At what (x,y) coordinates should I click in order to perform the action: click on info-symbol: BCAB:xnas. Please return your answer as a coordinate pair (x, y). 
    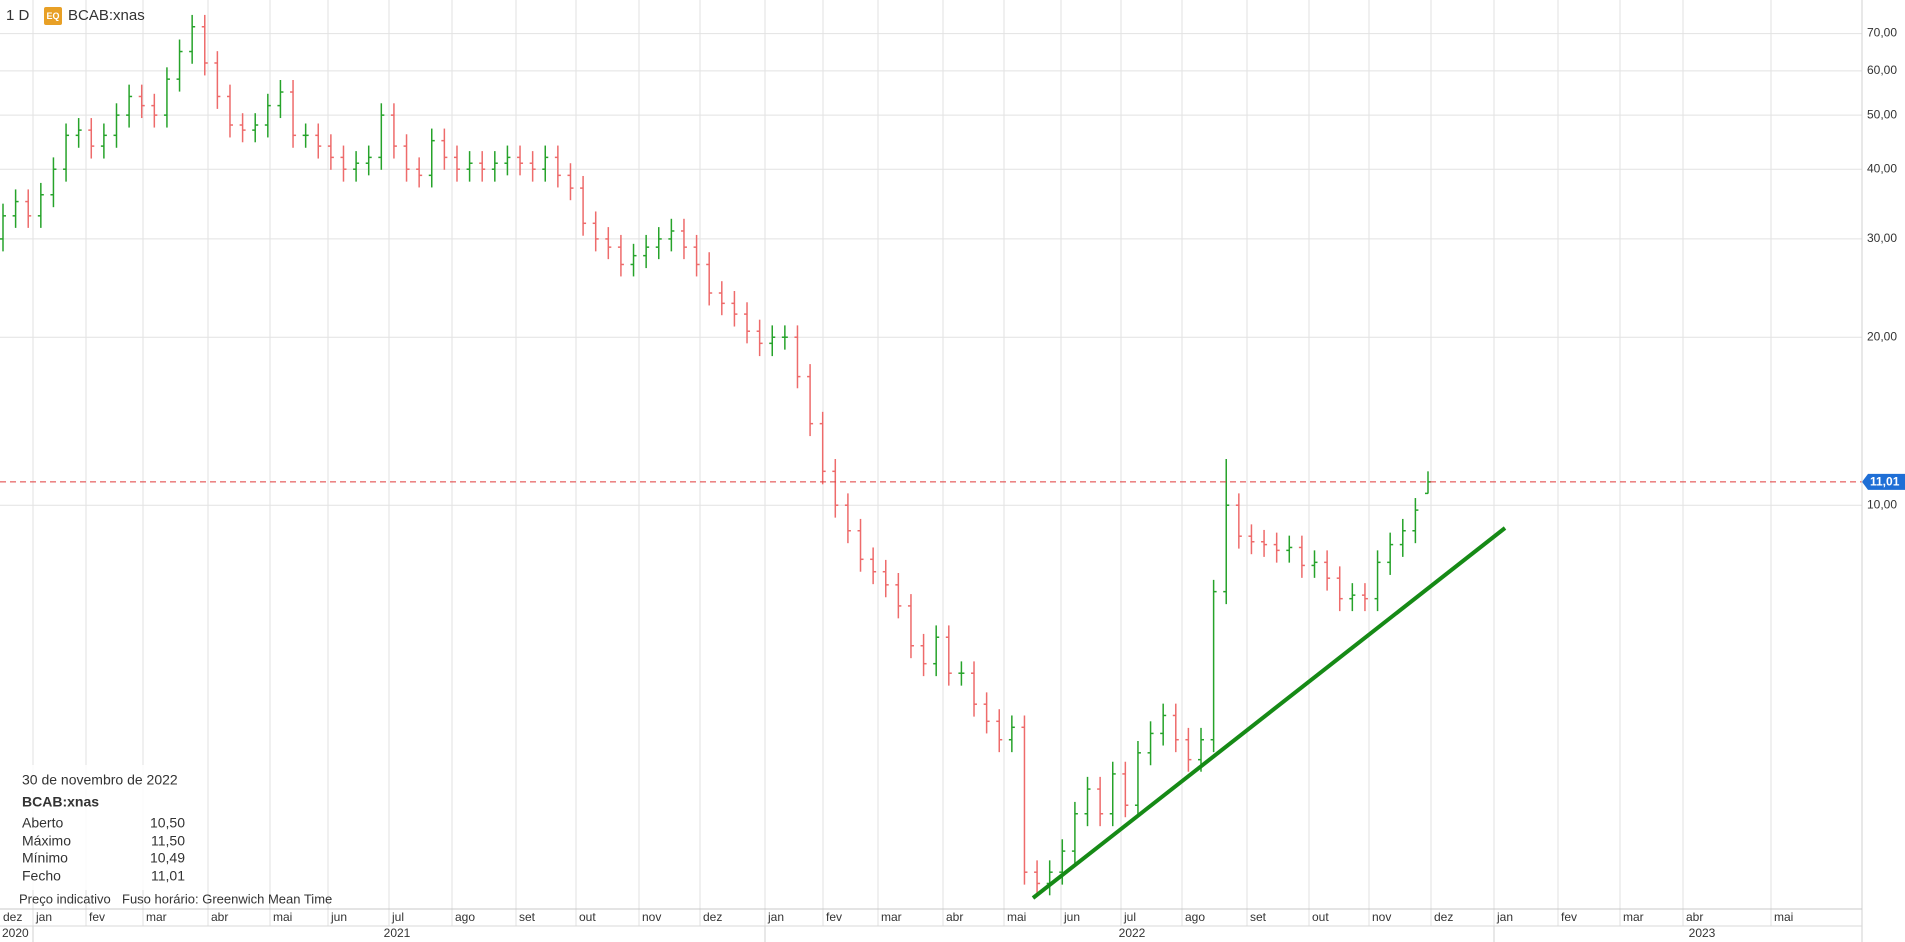
    Looking at the image, I should click on (60, 802).